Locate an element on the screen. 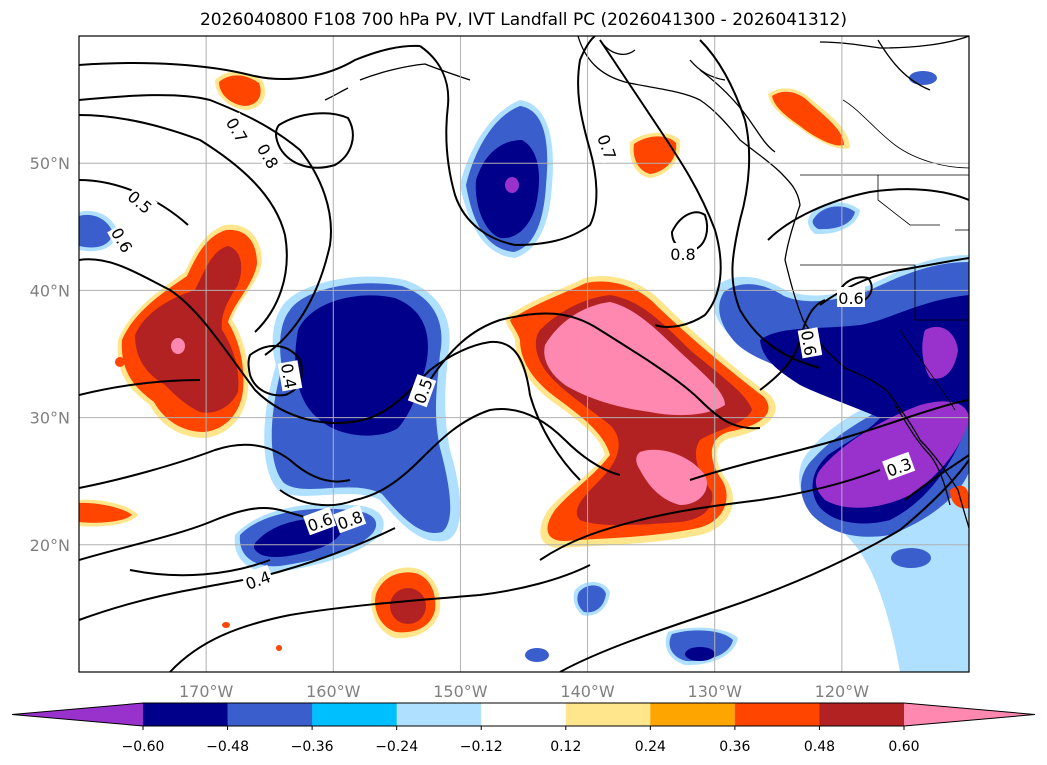 The height and width of the screenshot is (765, 1047). colorbar-tick-label: −0.60 is located at coordinates (143, 747).